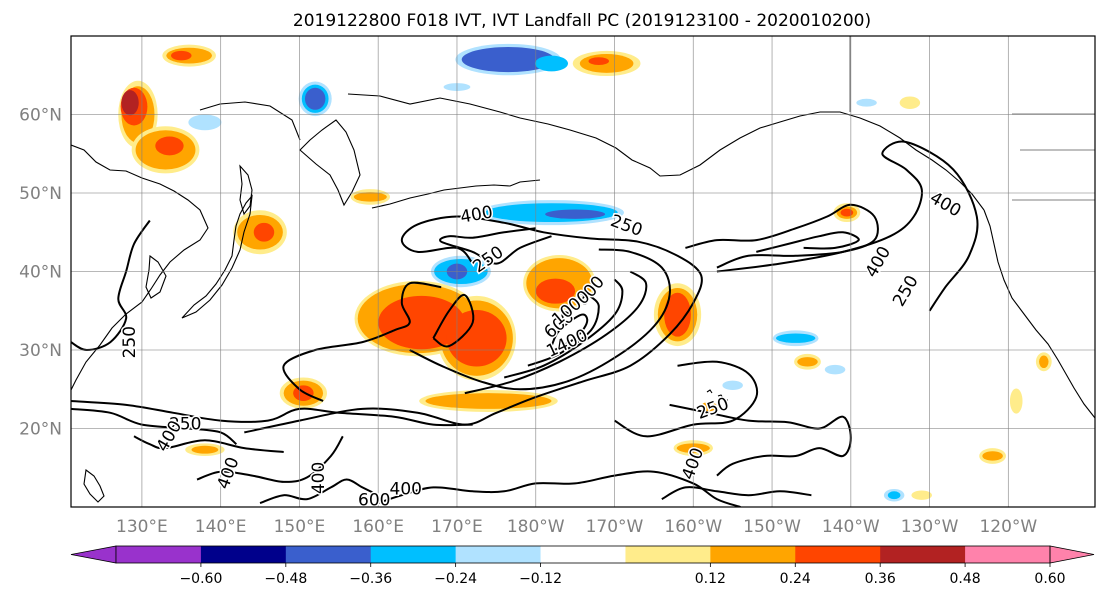  What do you see at coordinates (40, 194) in the screenshot?
I see `lat-label-50: 50°N` at bounding box center [40, 194].